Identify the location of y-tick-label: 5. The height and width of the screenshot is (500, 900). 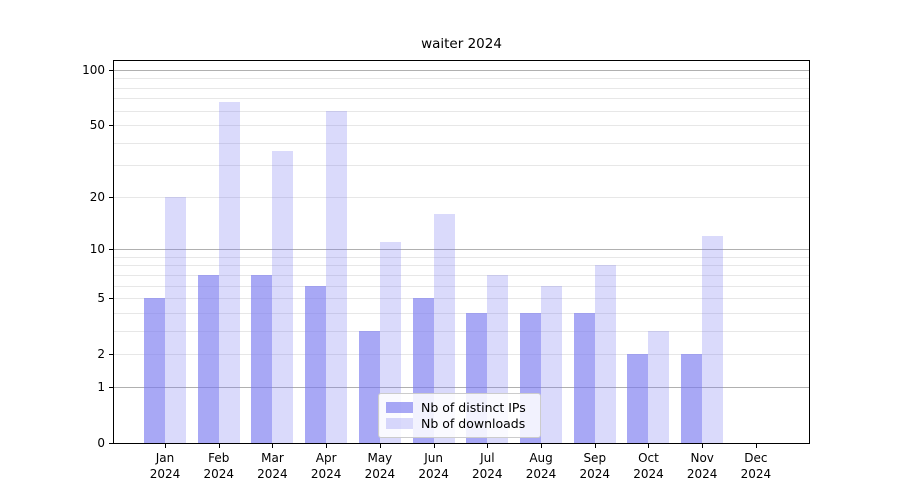
(101, 298).